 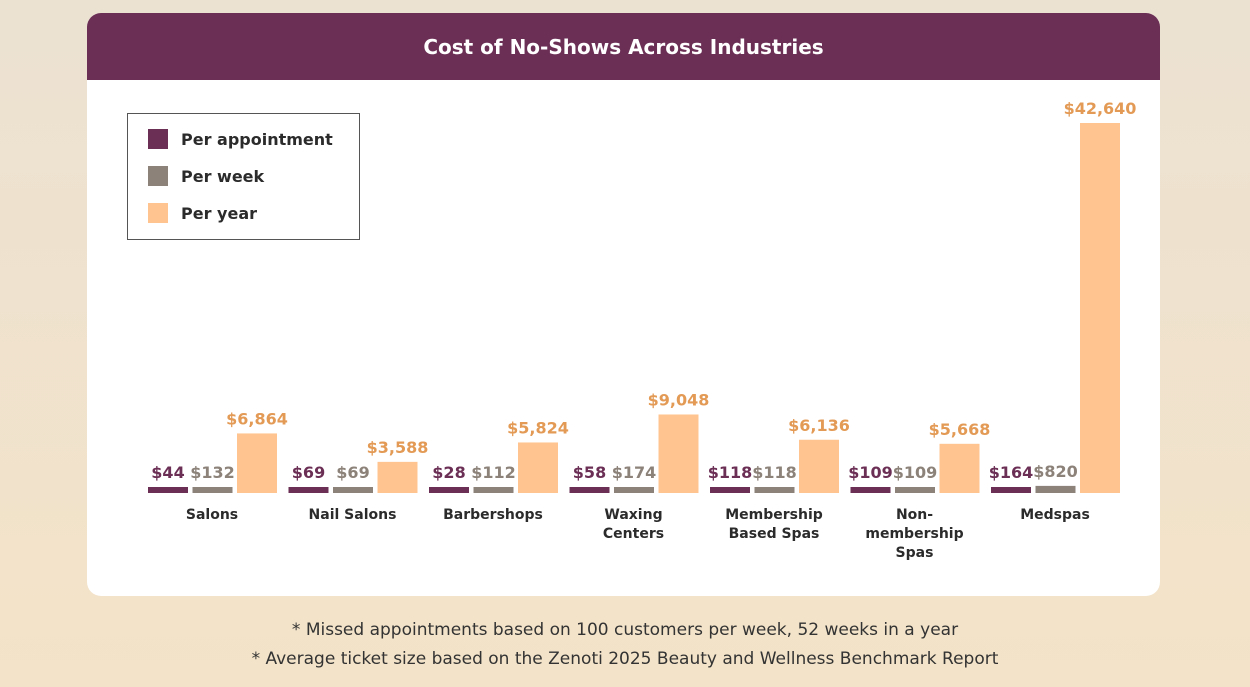 What do you see at coordinates (398, 447) in the screenshot?
I see `value-label: $3,588` at bounding box center [398, 447].